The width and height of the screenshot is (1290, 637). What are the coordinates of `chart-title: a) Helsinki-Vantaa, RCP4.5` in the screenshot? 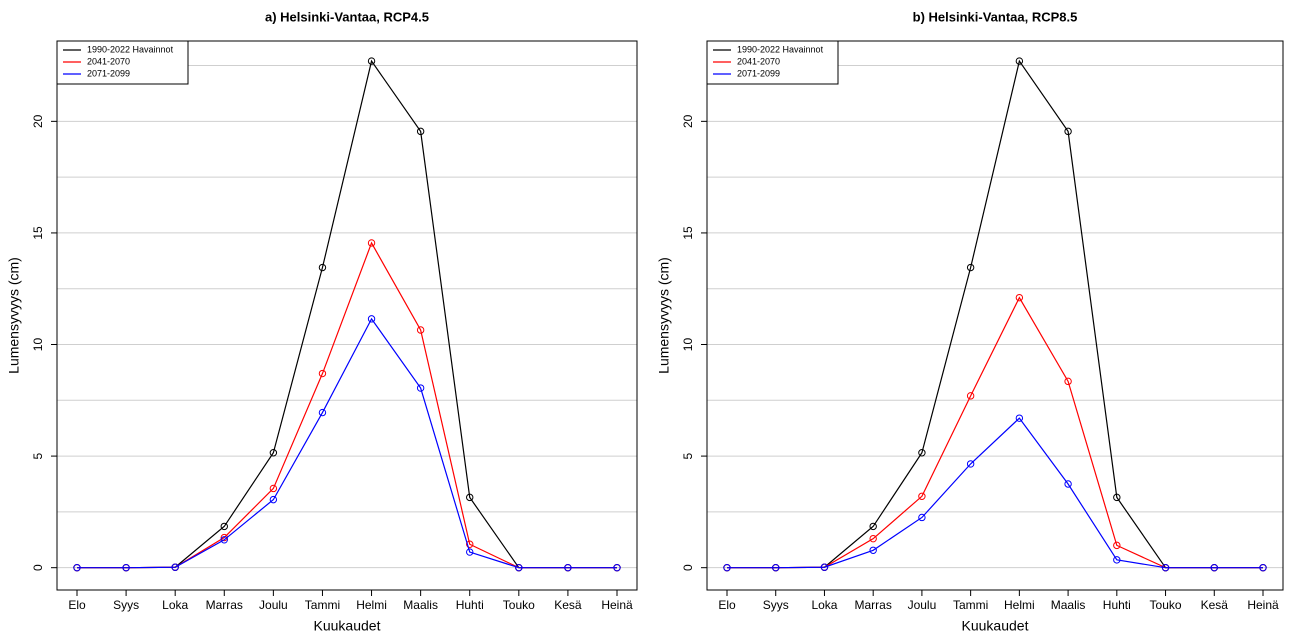 It's located at (347, 16).